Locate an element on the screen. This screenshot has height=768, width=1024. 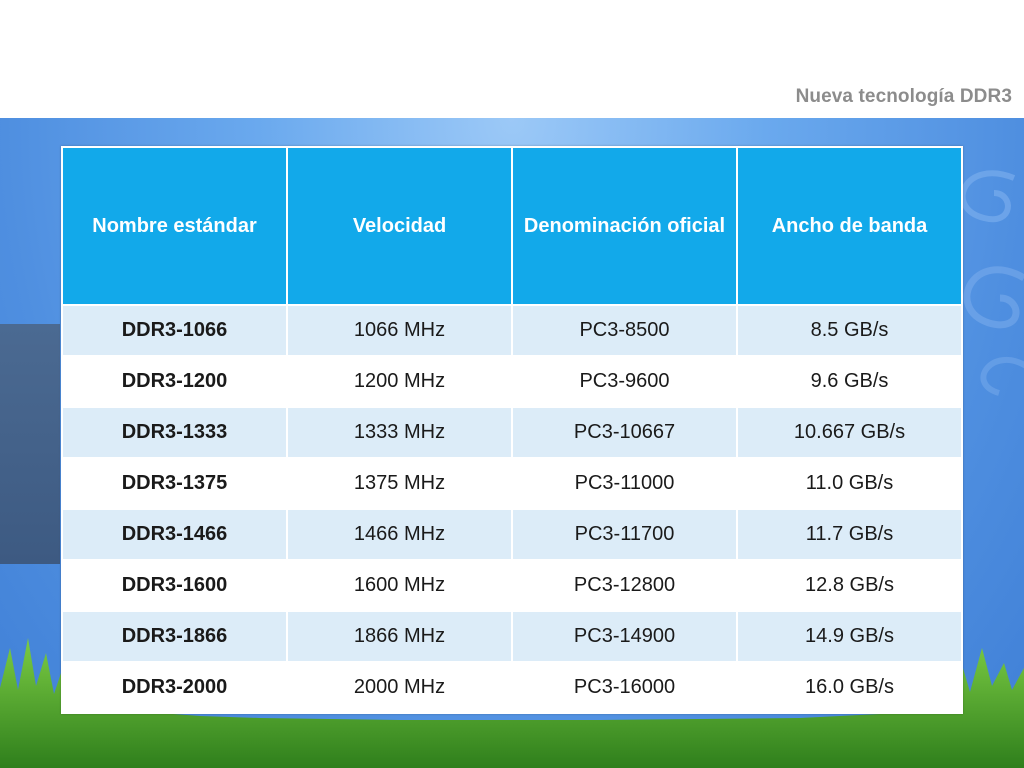
bandwidth-cell: 11.7 GB/s is located at coordinates (849, 534).